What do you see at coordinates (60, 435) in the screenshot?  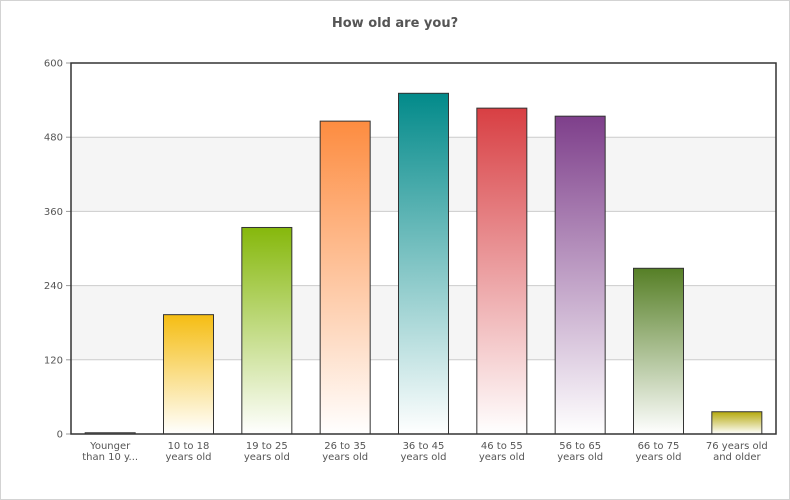 I see `y-tick-label: 0` at bounding box center [60, 435].